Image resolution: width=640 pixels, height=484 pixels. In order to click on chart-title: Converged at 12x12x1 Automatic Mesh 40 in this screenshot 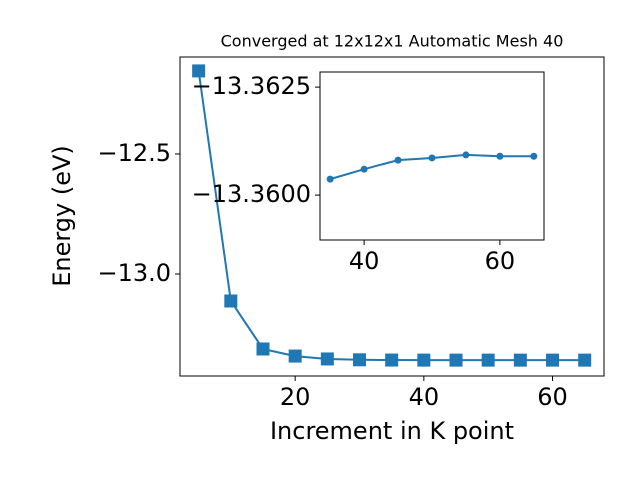, I will do `click(392, 41)`.